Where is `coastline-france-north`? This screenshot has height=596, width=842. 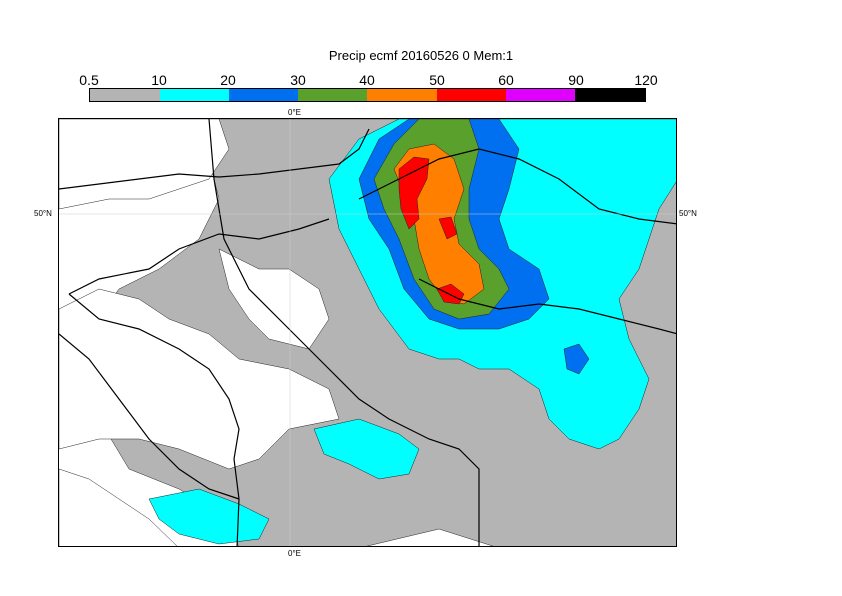 coastline-france-north is located at coordinates (199, 256).